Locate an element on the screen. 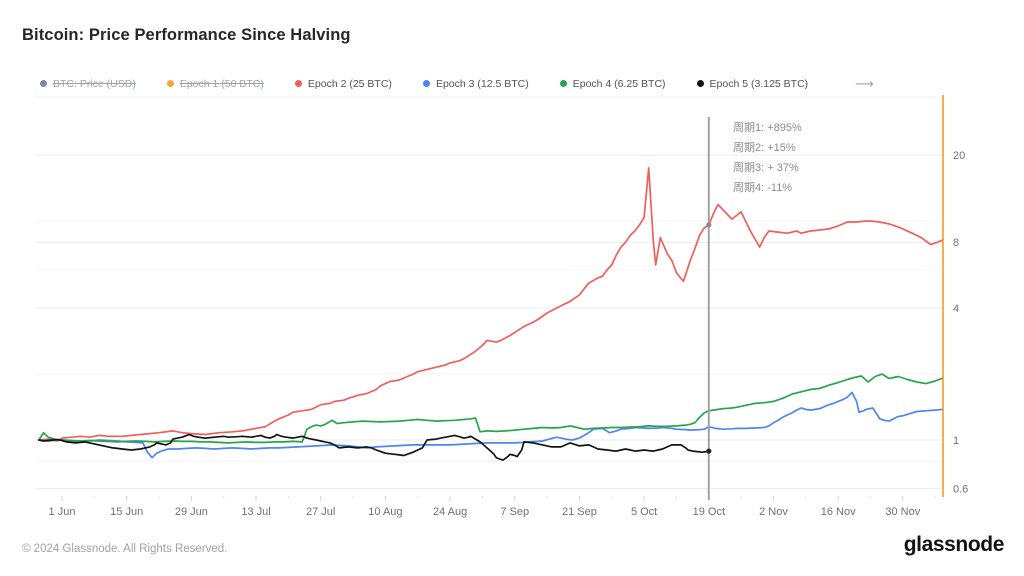 The width and height of the screenshot is (1024, 576). legend-item-epoch-1-50-btc-: Epoch 1 (50 BTC) is located at coordinates (215, 83).